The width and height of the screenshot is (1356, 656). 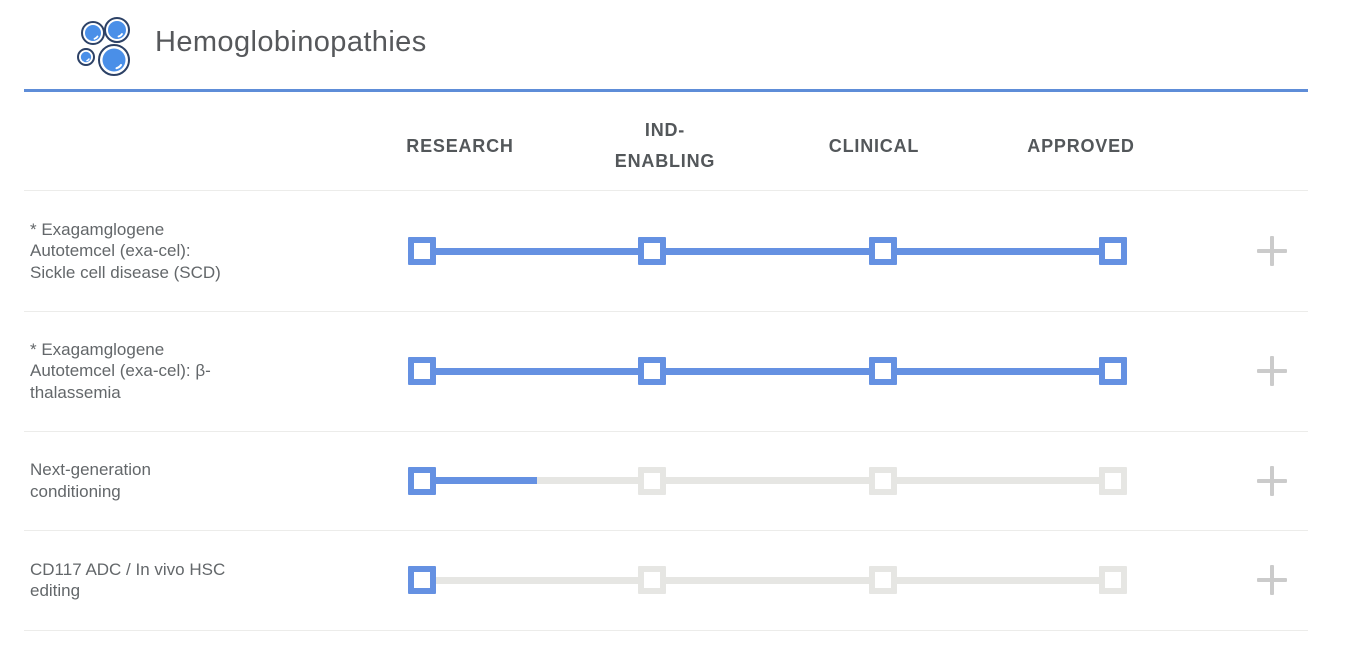 I want to click on column-header-clinical: CLINICAL, so click(x=874, y=145).